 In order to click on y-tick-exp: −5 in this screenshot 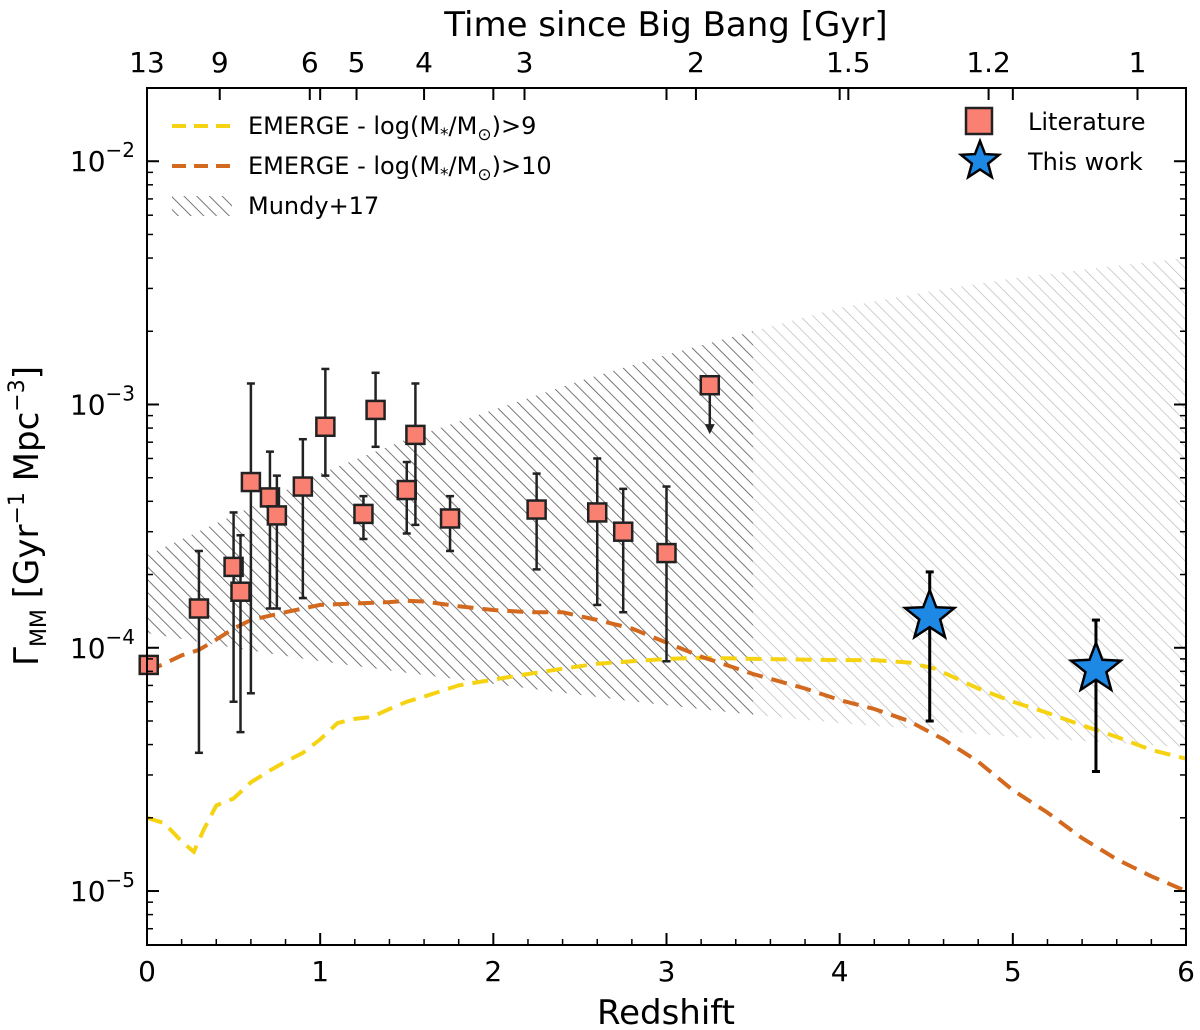, I will do `click(120, 880)`.